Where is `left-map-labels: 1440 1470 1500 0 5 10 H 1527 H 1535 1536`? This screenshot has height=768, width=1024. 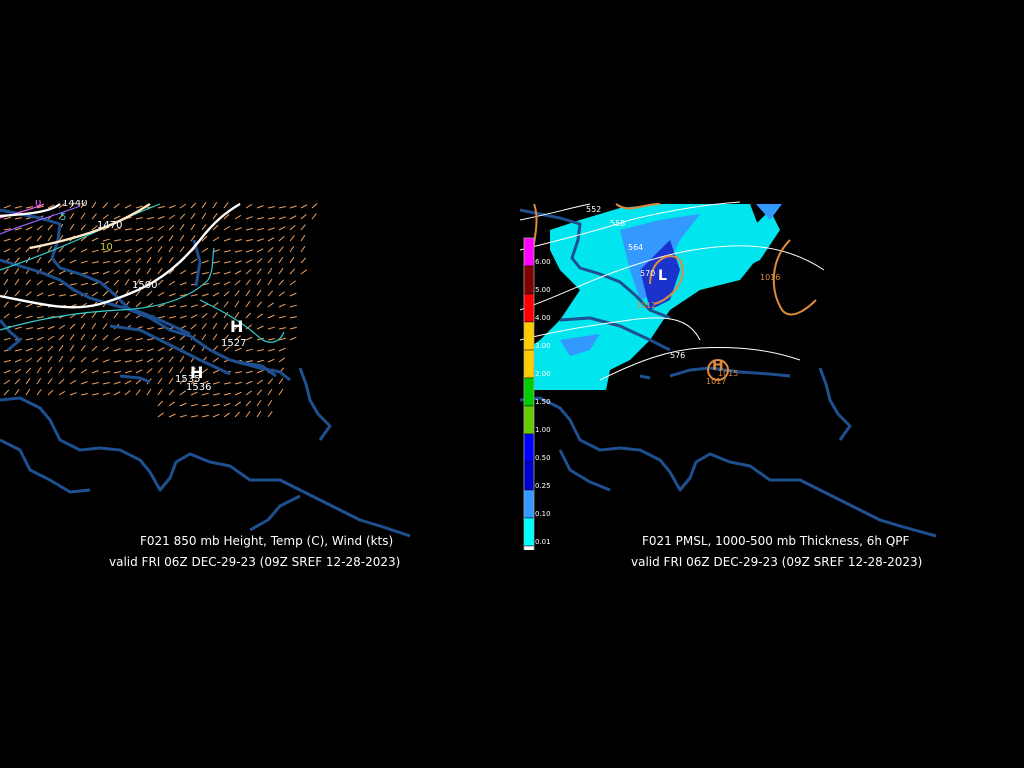 left-map-labels: 1440 1470 1500 0 5 10 H 1527 H 1535 1536 is located at coordinates (140, 296).